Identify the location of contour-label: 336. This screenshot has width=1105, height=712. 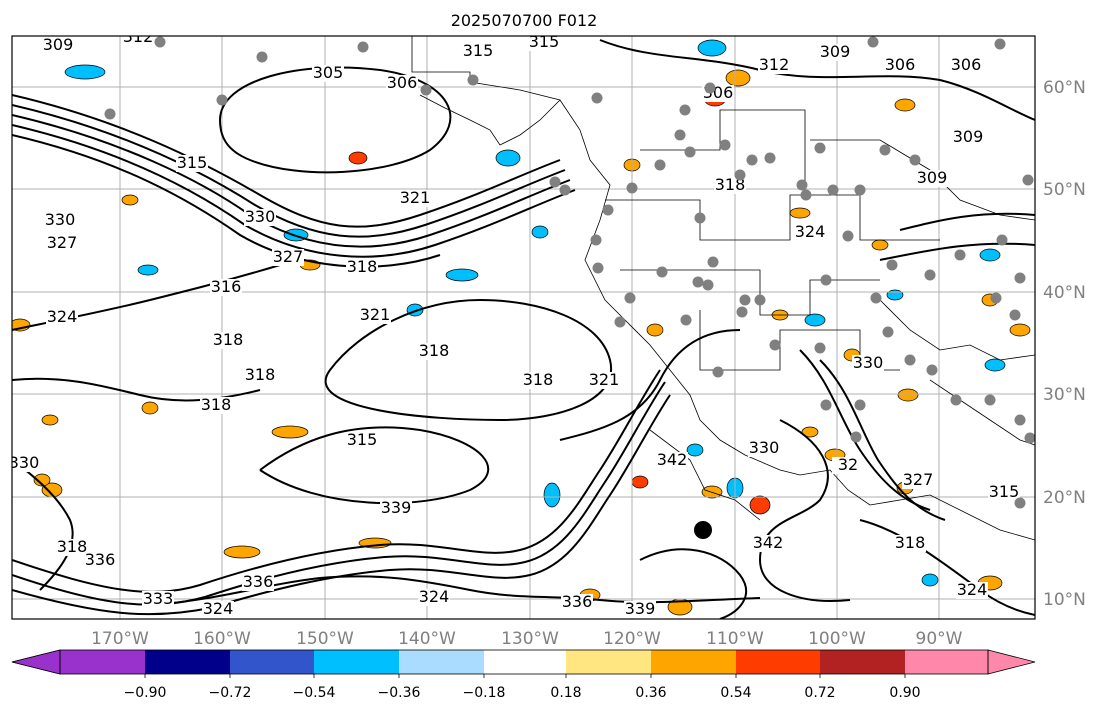
(258, 581).